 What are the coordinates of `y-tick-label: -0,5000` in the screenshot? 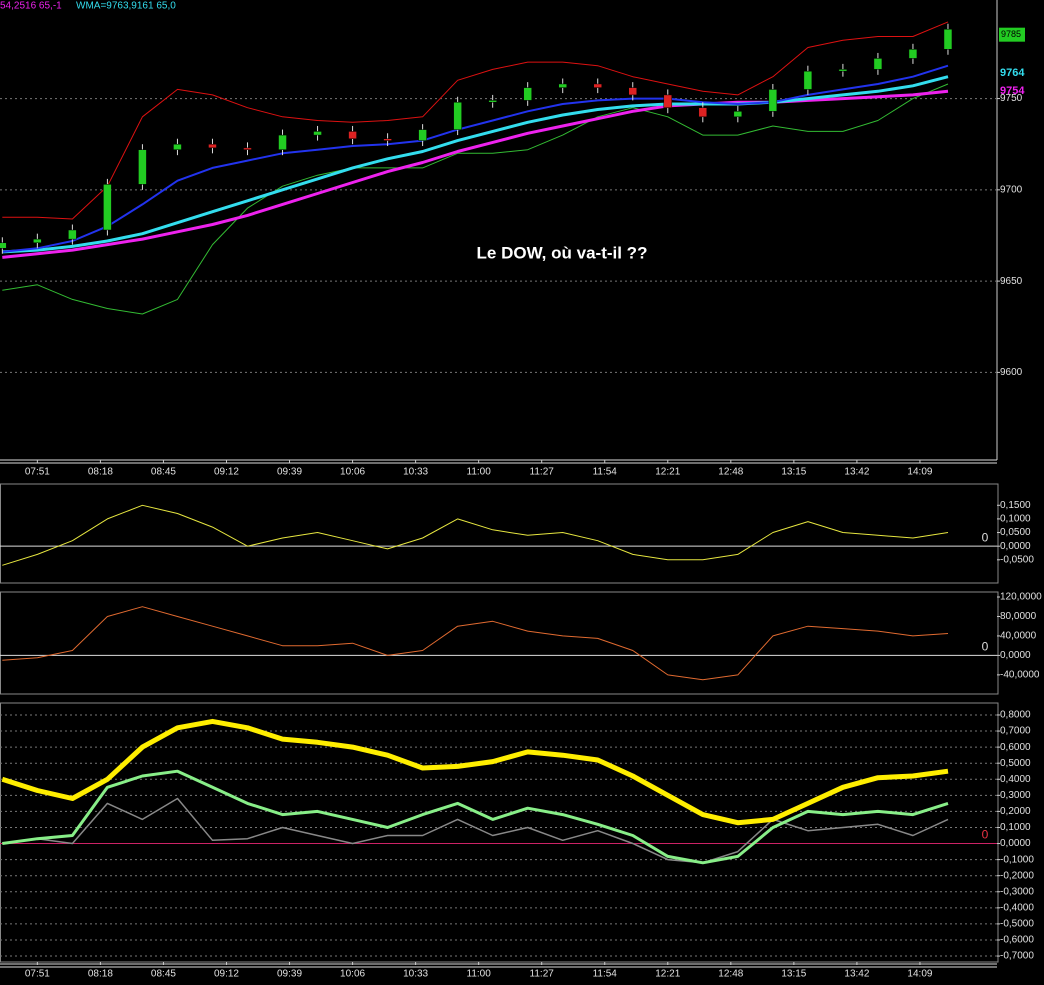 It's located at (1017, 924).